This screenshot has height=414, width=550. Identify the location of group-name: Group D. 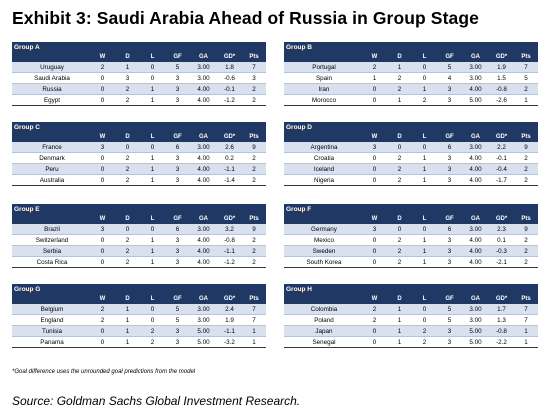
(411, 127).